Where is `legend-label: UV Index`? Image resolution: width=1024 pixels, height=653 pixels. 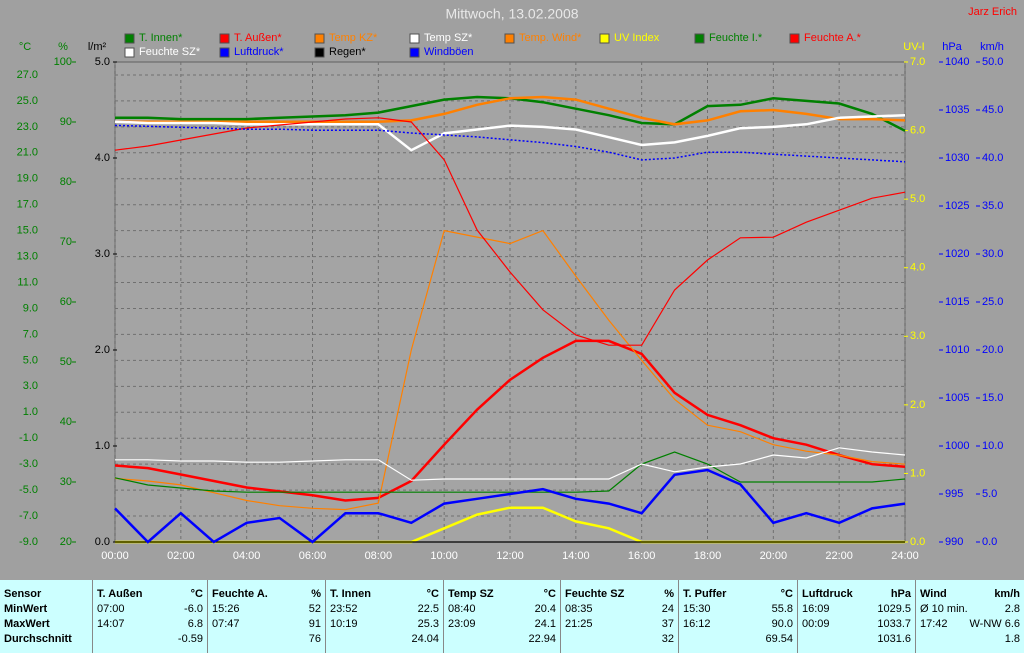
legend-label: UV Index is located at coordinates (637, 38).